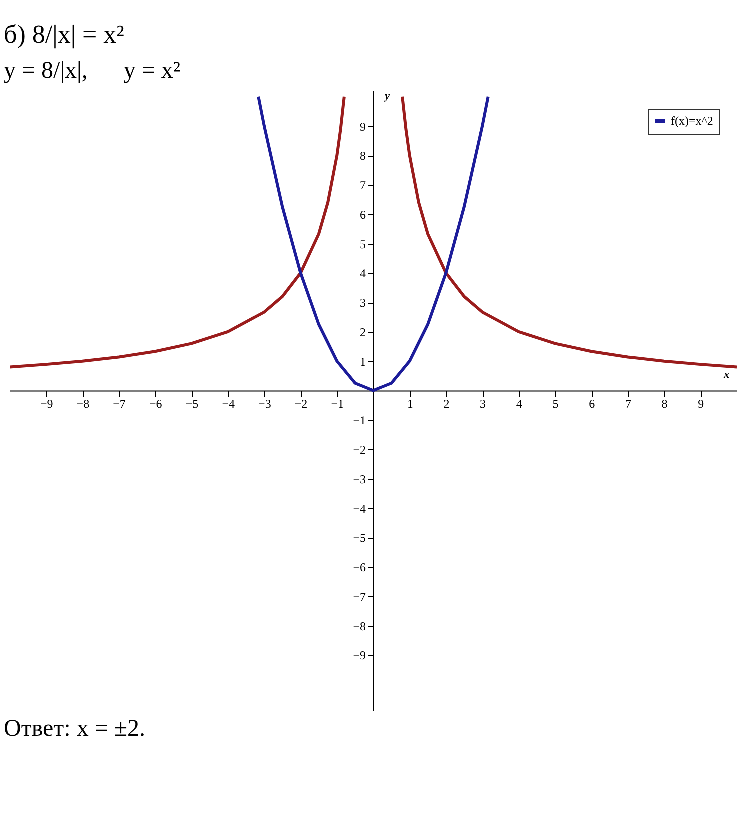 The image size is (747, 826). Describe the element at coordinates (92, 71) in the screenshot. I see `chart-subtitle: y = 8/|x|, y = x²` at that location.